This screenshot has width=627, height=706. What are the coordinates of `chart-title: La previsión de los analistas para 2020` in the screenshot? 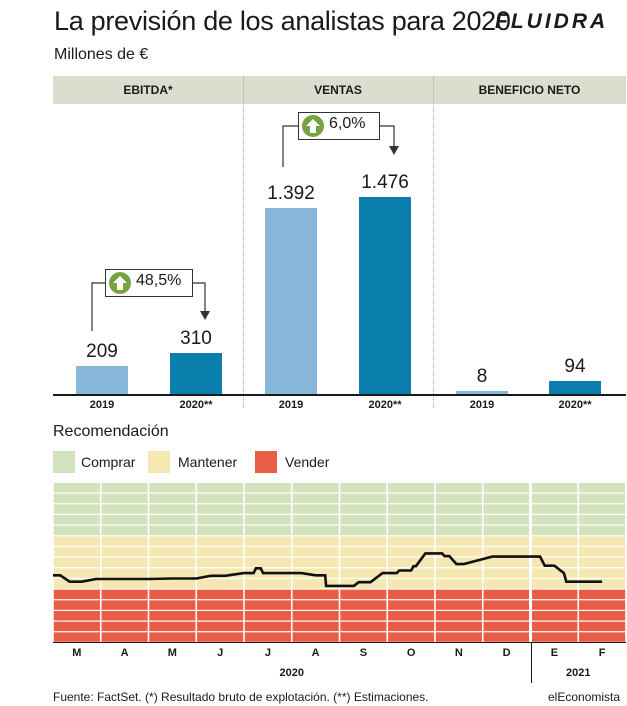 It's located at (282, 21).